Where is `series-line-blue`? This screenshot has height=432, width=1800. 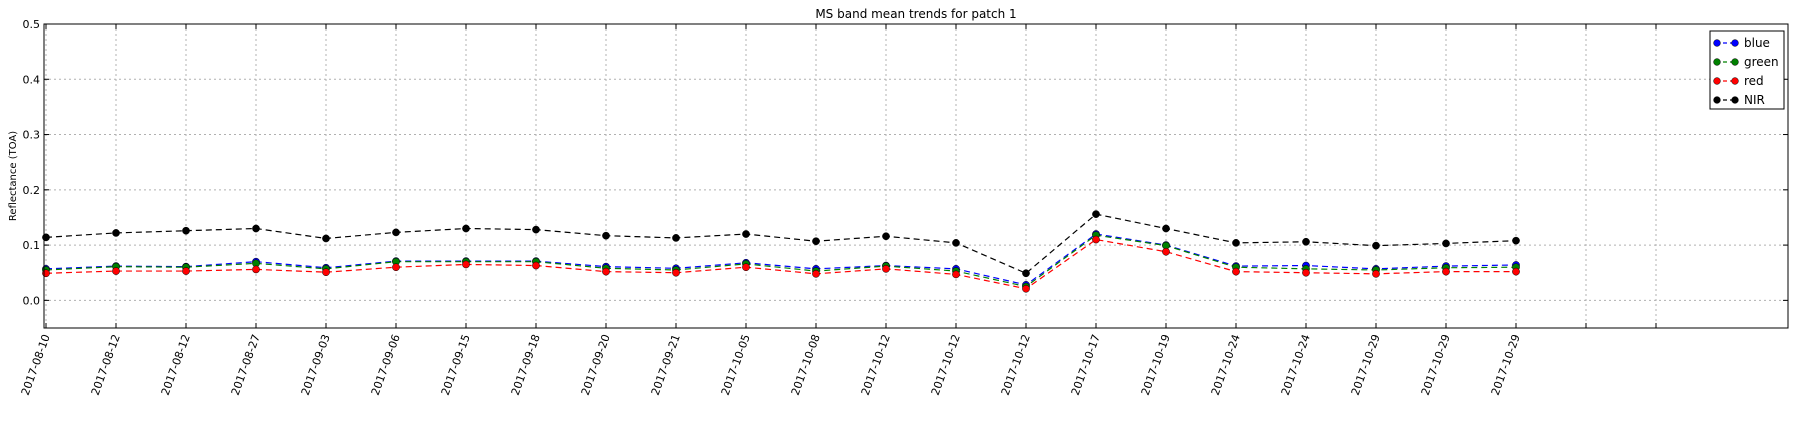 series-line-blue is located at coordinates (781, 259).